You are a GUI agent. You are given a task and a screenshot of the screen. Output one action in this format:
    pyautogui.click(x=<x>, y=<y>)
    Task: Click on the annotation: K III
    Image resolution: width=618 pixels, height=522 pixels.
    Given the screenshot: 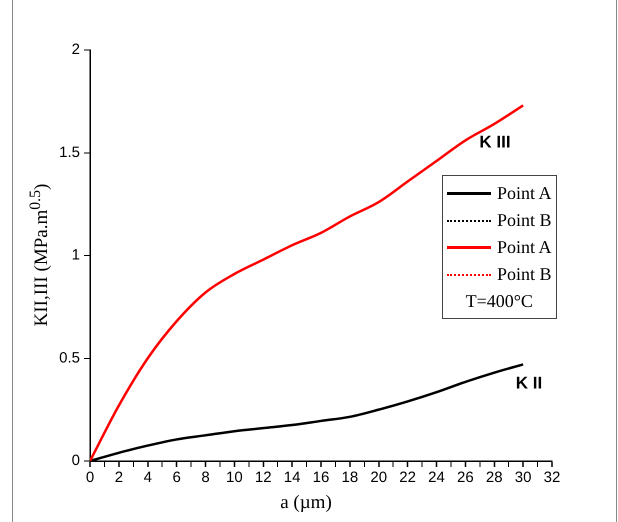 What is the action you would take?
    pyautogui.click(x=495, y=142)
    